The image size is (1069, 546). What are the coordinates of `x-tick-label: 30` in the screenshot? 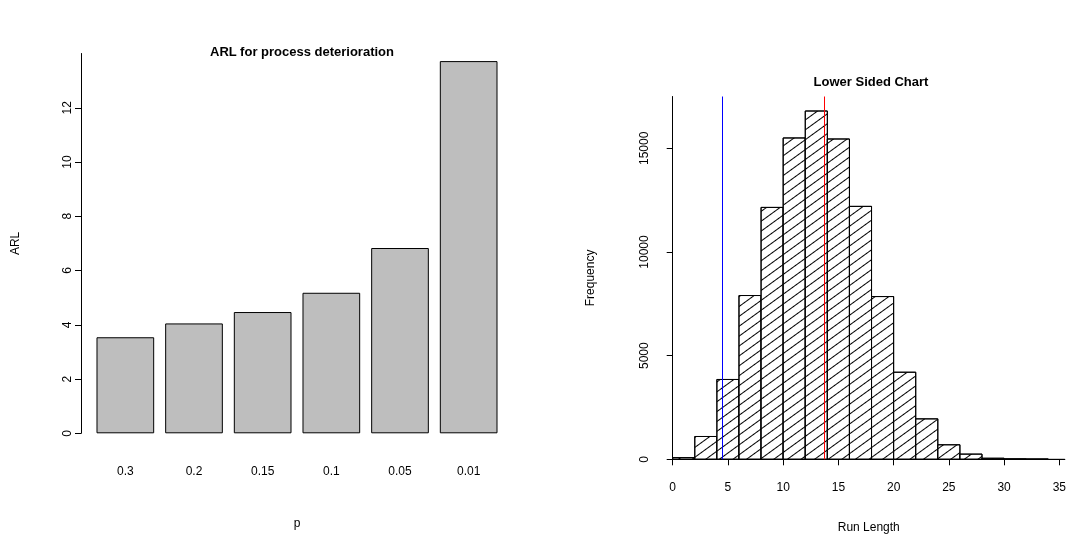 It's located at (1004, 487).